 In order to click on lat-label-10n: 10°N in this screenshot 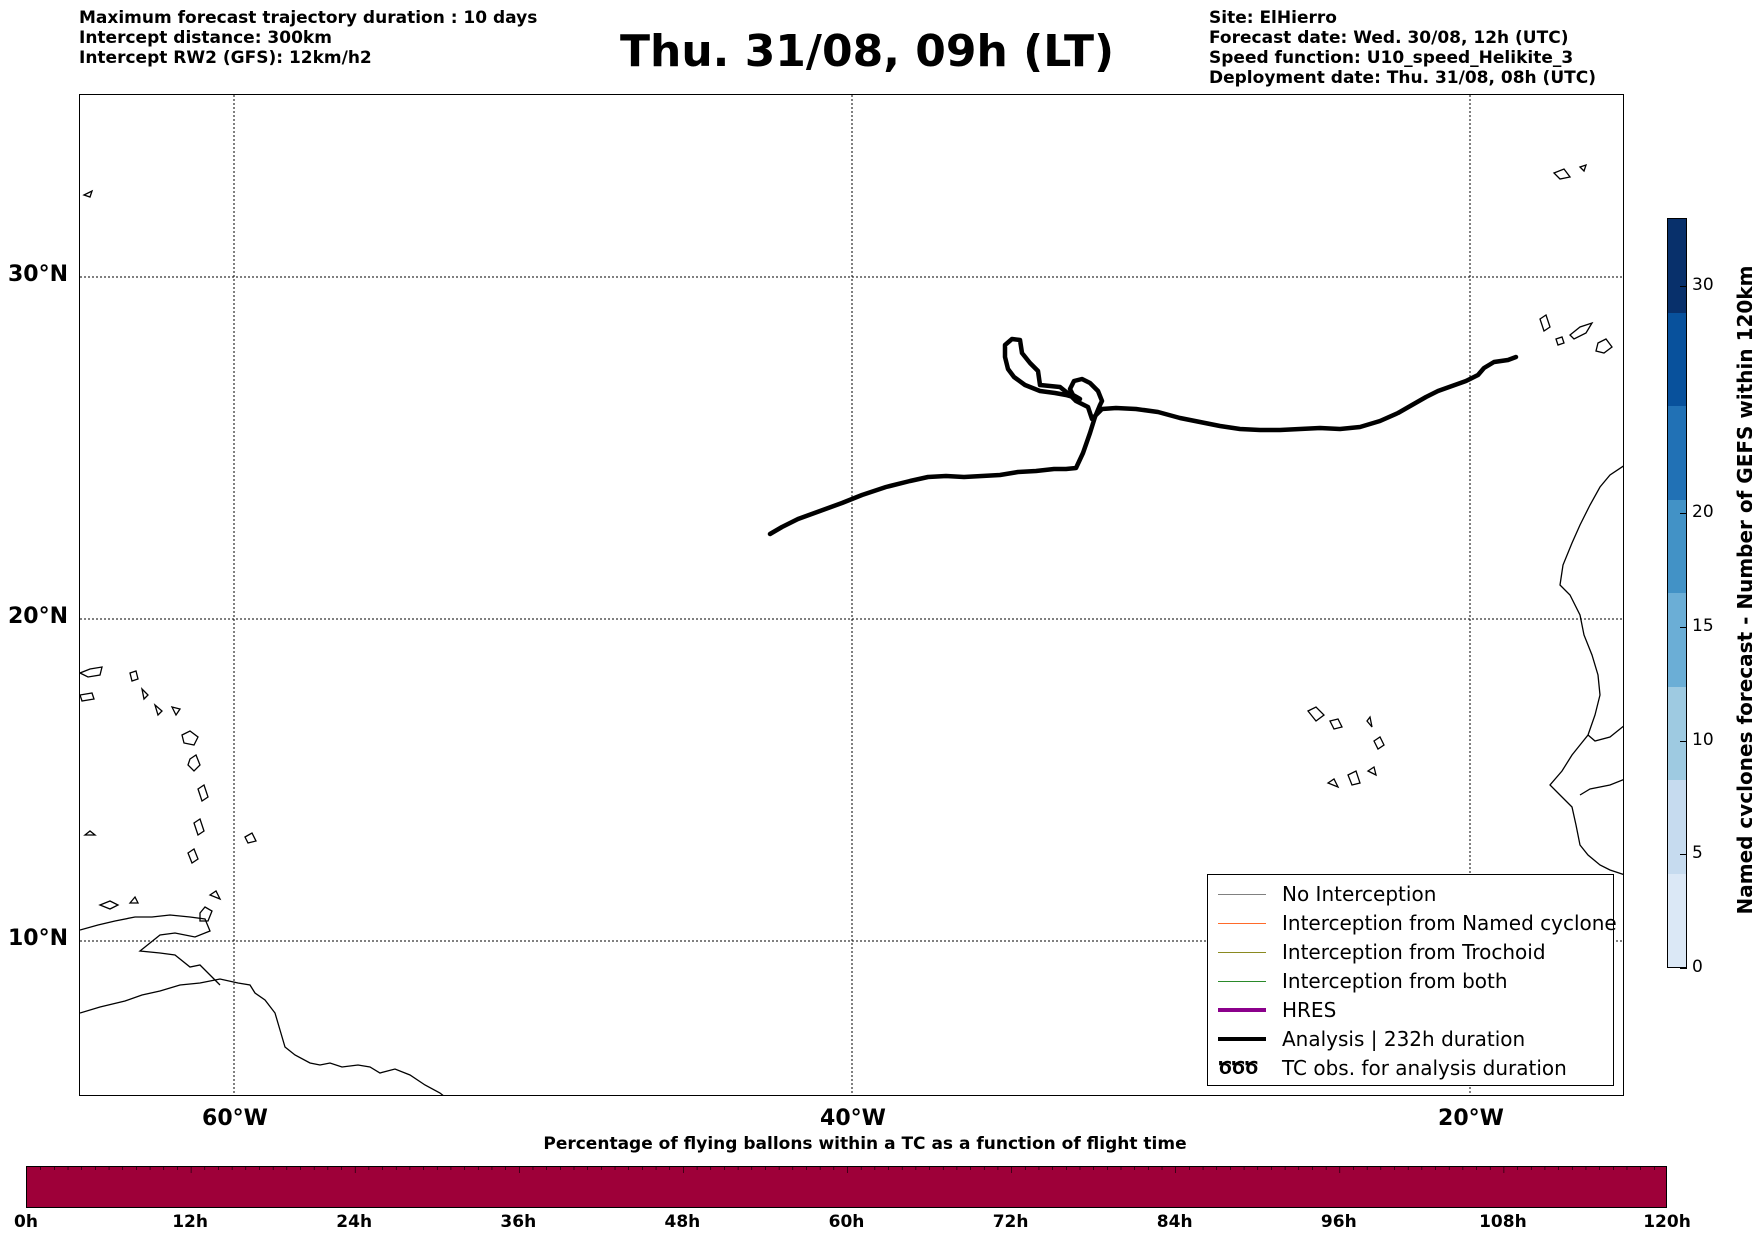, I will do `click(38, 938)`.